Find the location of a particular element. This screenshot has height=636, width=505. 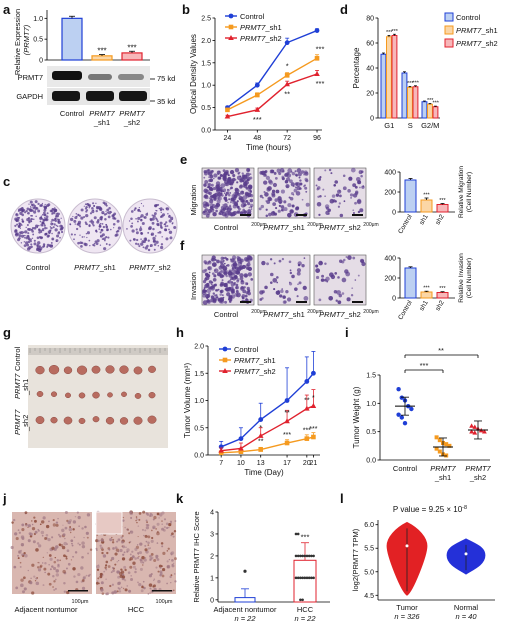

e-bar is located at coordinates (410, 196).